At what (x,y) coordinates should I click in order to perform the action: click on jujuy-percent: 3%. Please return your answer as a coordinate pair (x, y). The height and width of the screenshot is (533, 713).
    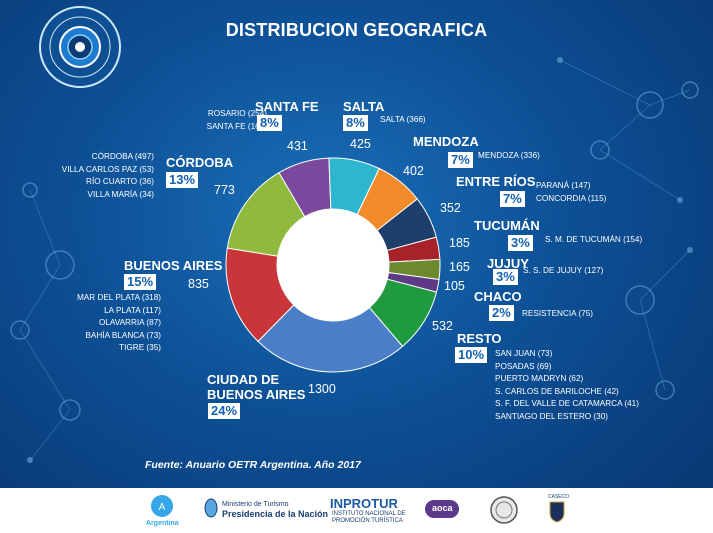
    Looking at the image, I should click on (505, 277).